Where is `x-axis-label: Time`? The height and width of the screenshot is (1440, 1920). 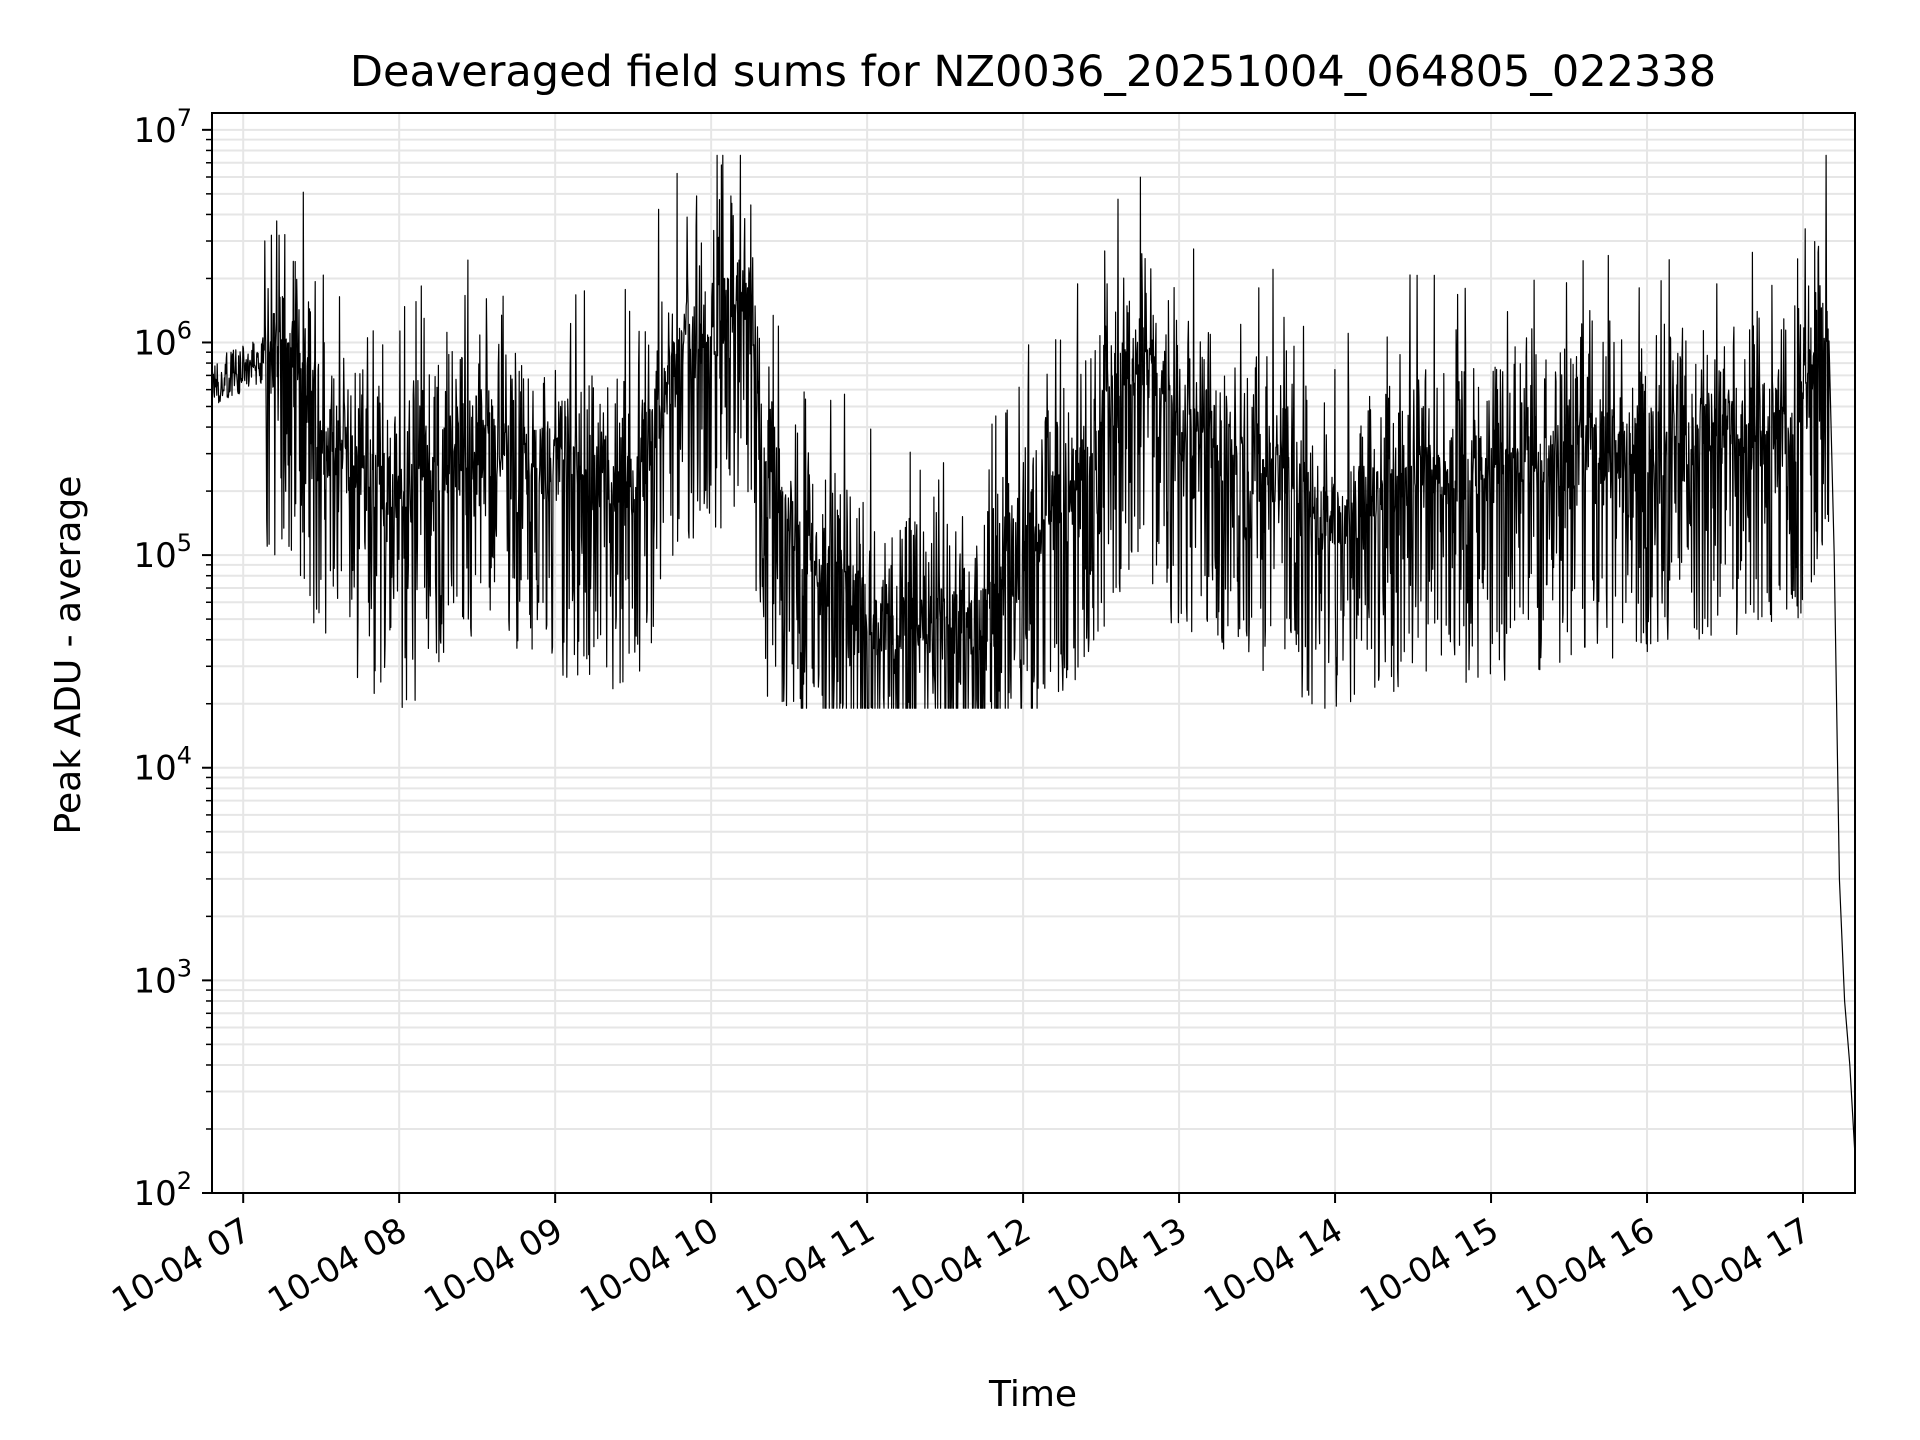 x-axis-label: Time is located at coordinates (1032, 1394).